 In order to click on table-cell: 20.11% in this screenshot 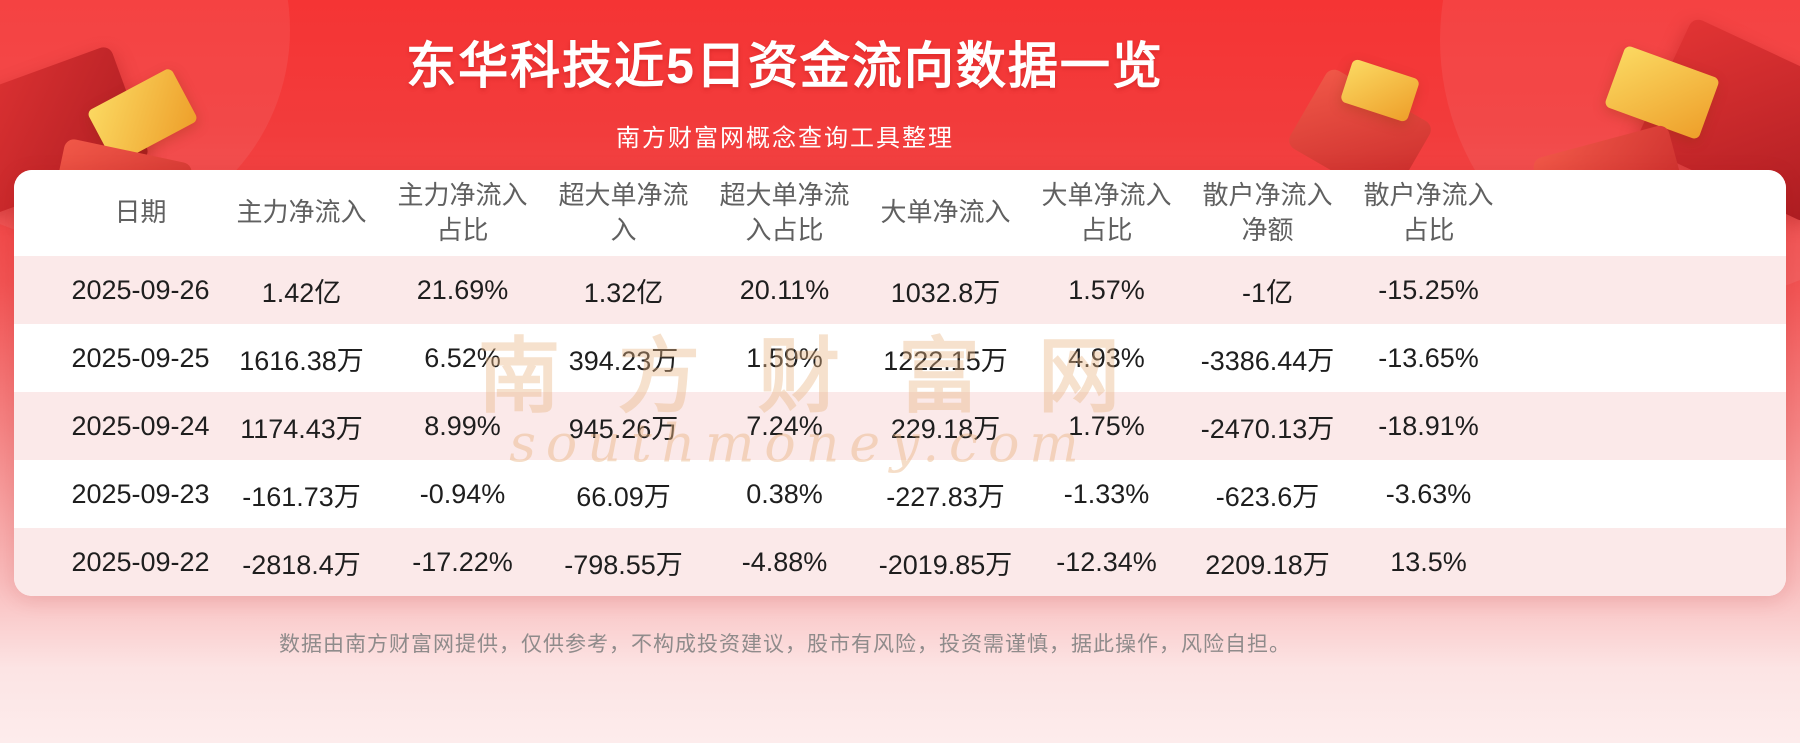, I will do `click(784, 289)`.